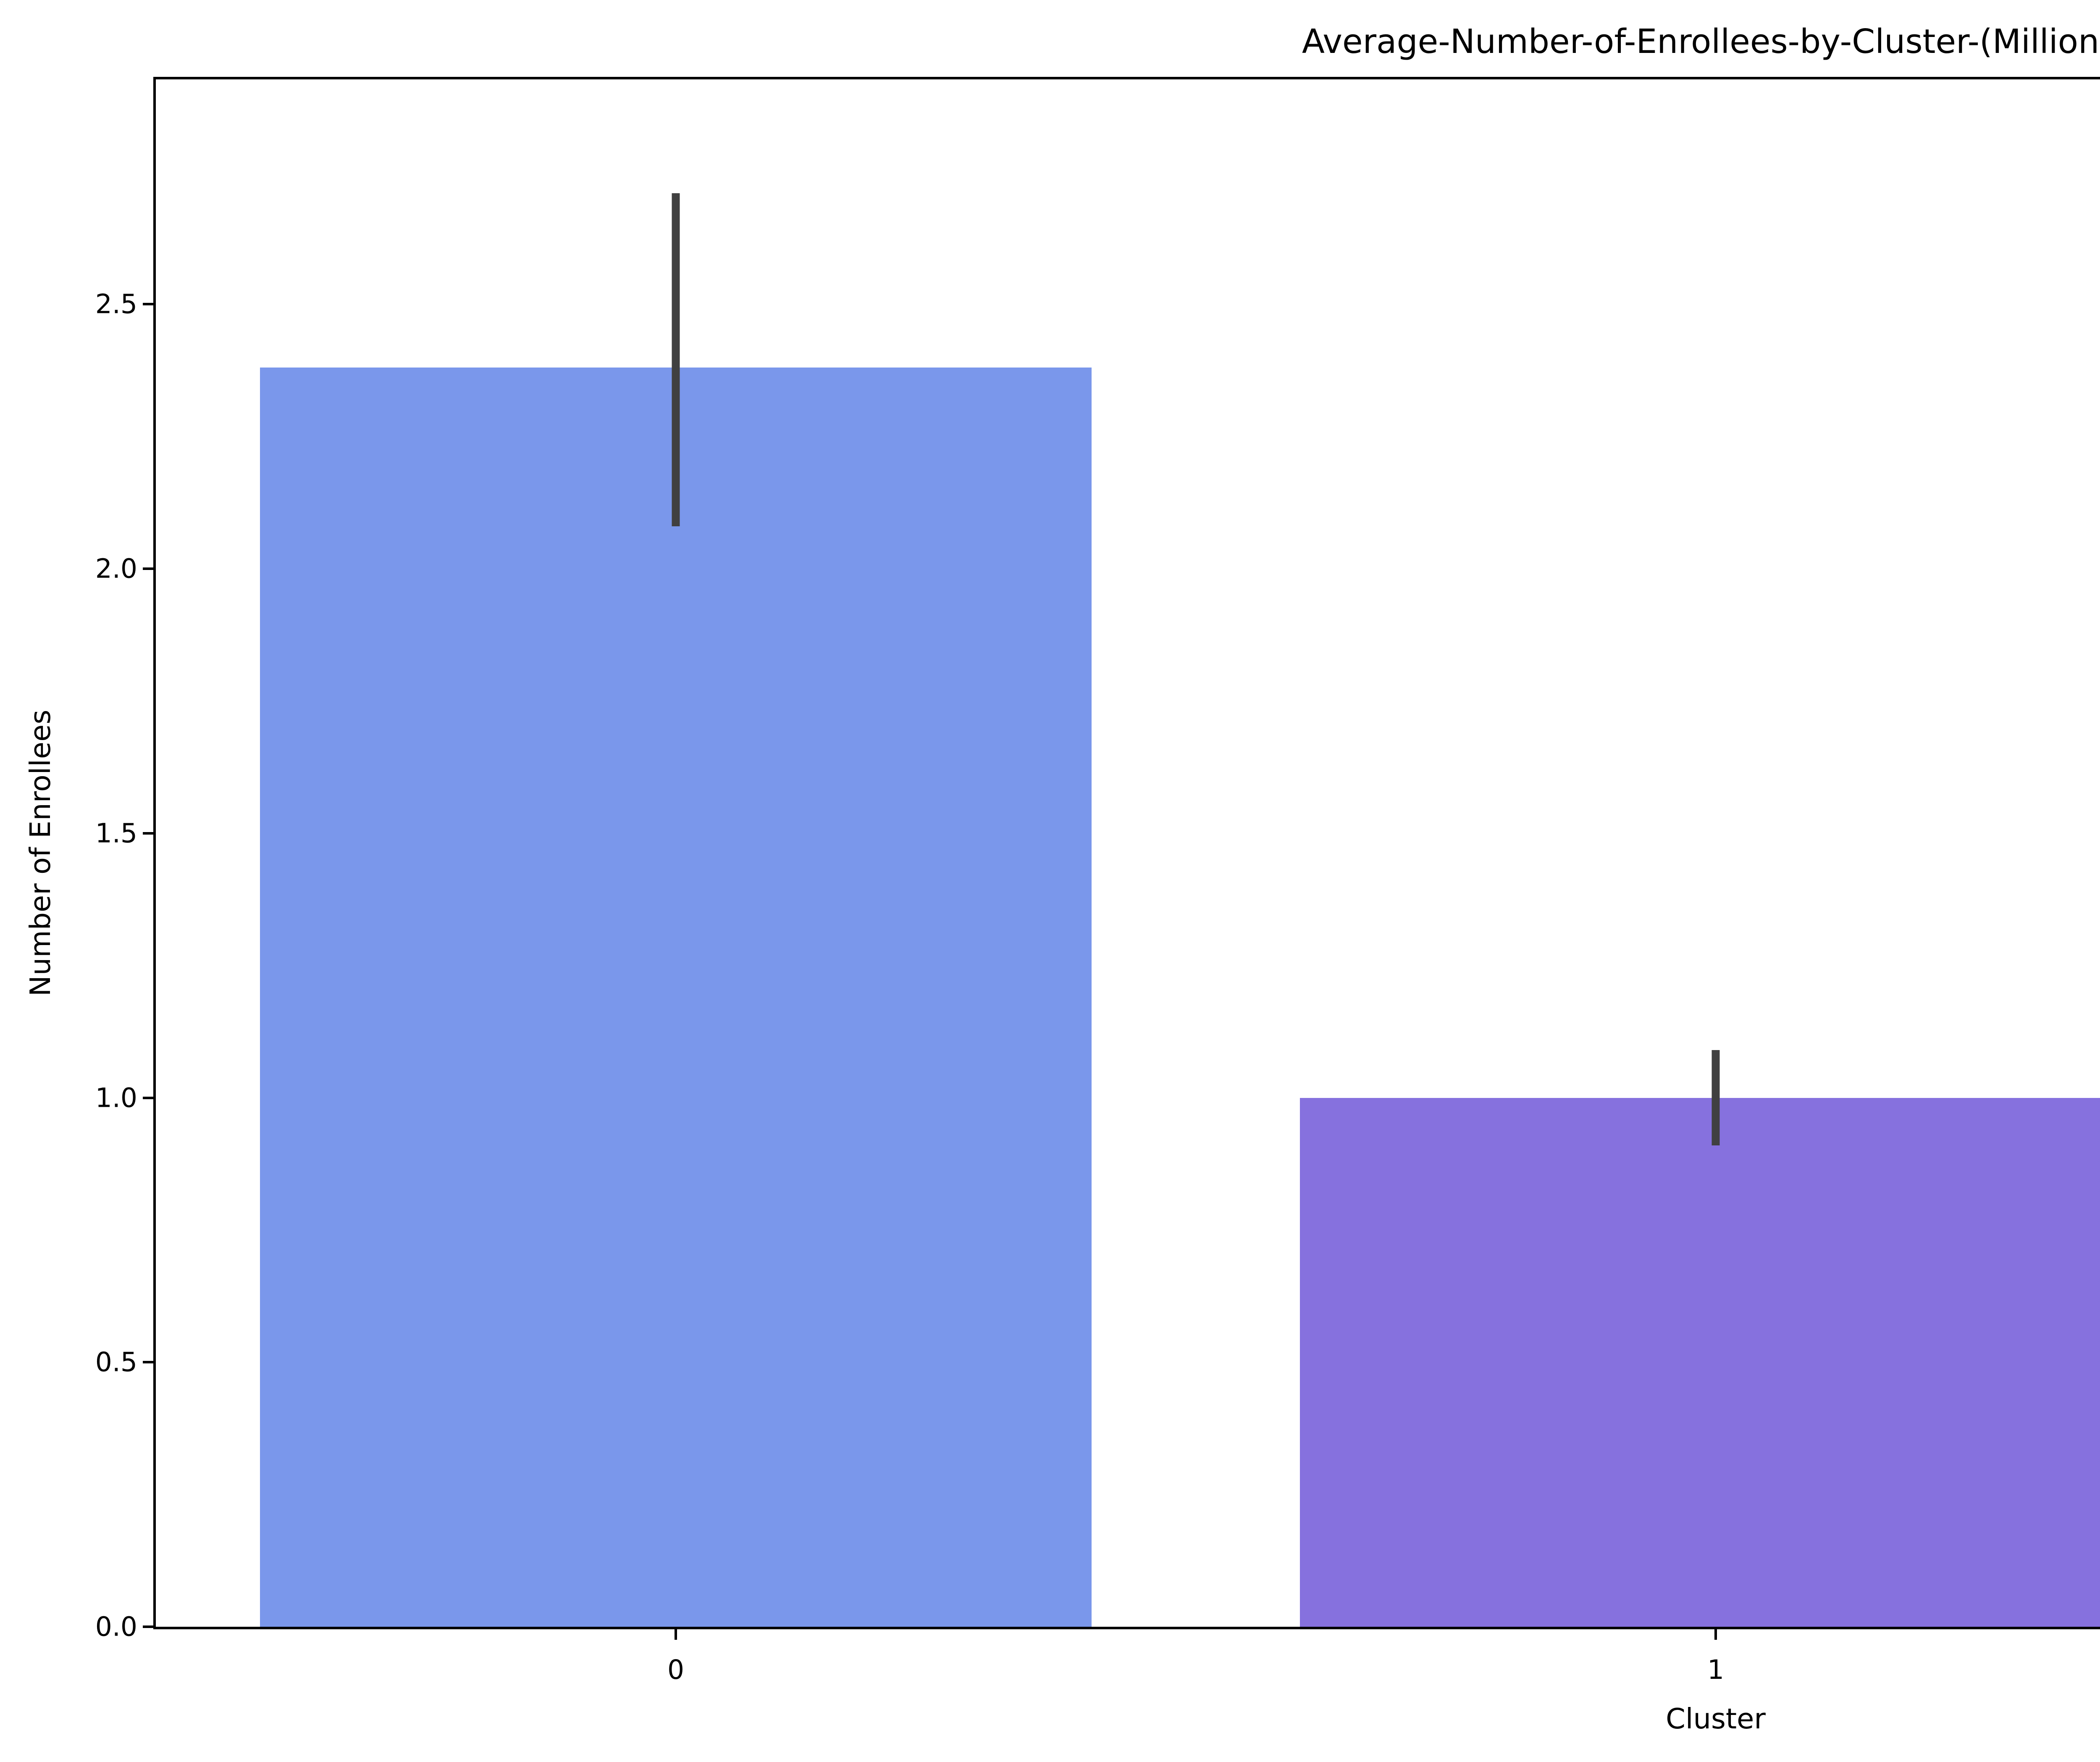 The height and width of the screenshot is (1762, 2100). Describe the element at coordinates (1716, 1669) in the screenshot. I see `x-tick-label-cluster-1: 1` at that location.